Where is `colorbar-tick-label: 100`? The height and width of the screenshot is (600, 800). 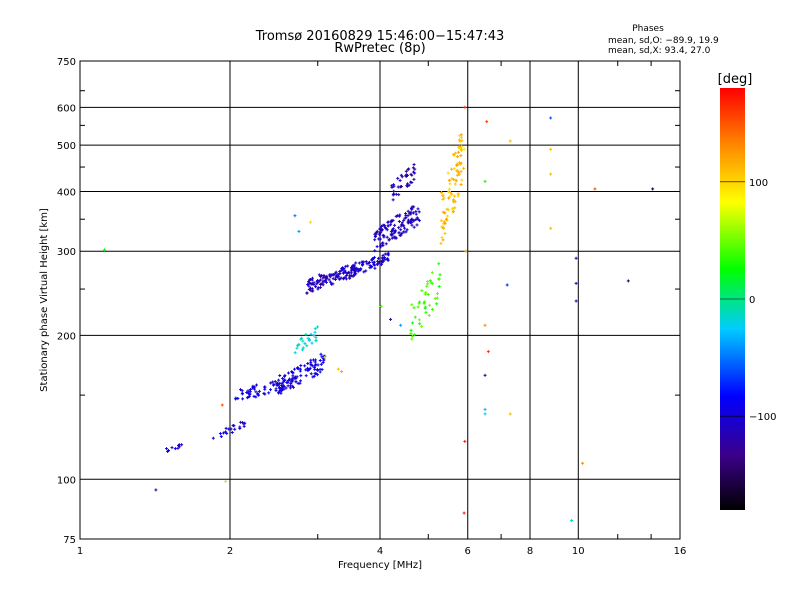
colorbar-tick-label: 100 is located at coordinates (758, 183).